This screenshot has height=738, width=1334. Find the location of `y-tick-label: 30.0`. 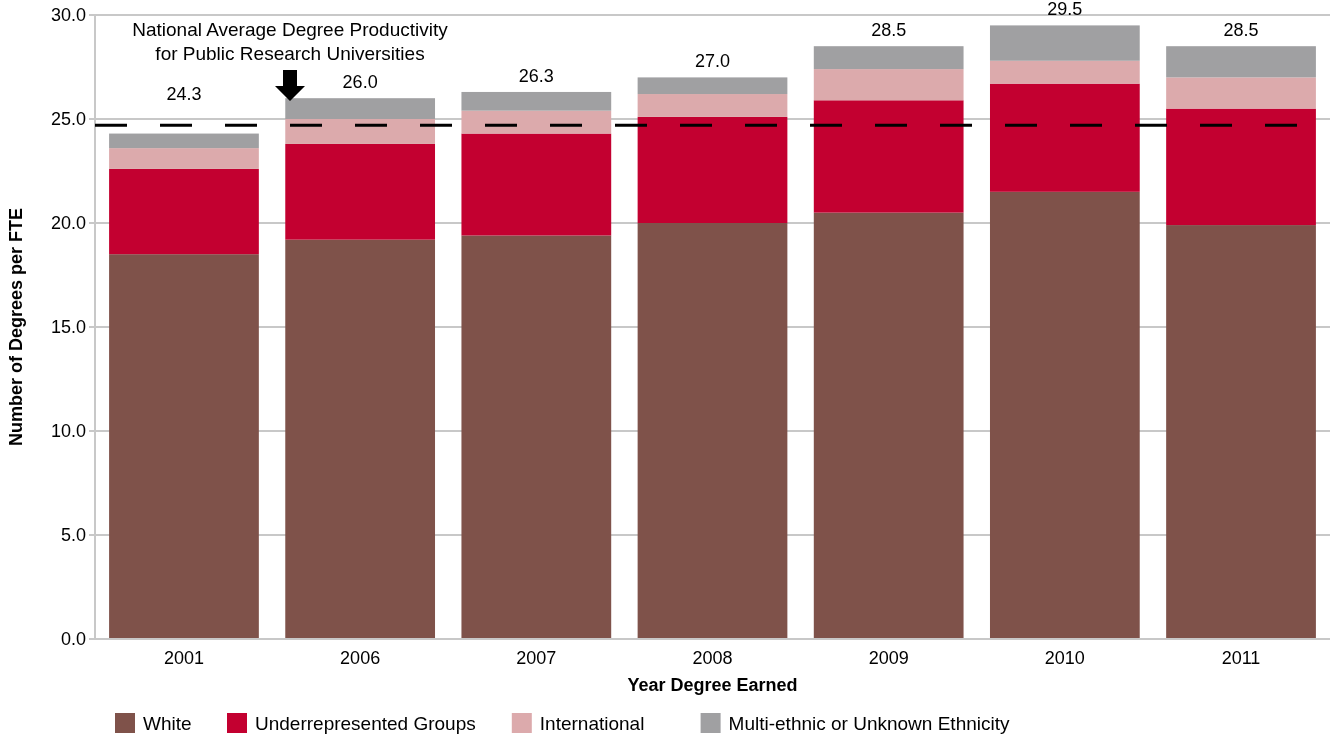

y-tick-label: 30.0 is located at coordinates (68, 15).